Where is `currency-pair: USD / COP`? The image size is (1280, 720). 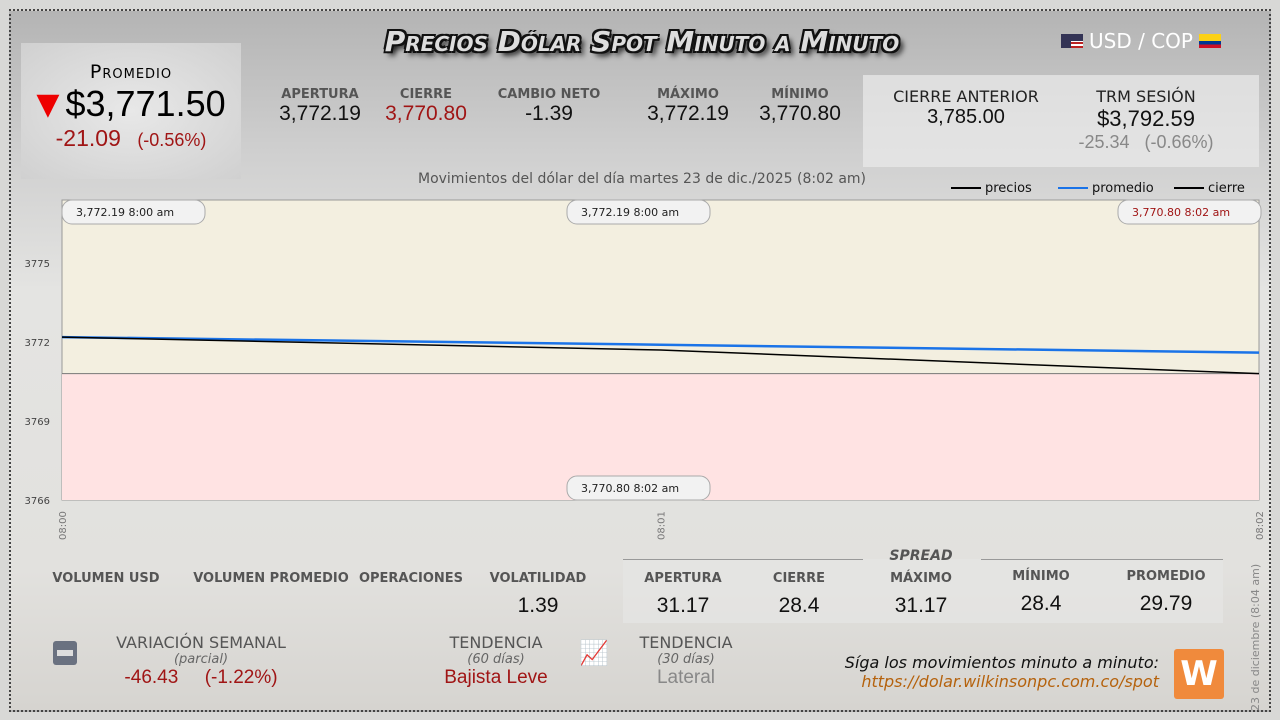 currency-pair: USD / COP is located at coordinates (1141, 41).